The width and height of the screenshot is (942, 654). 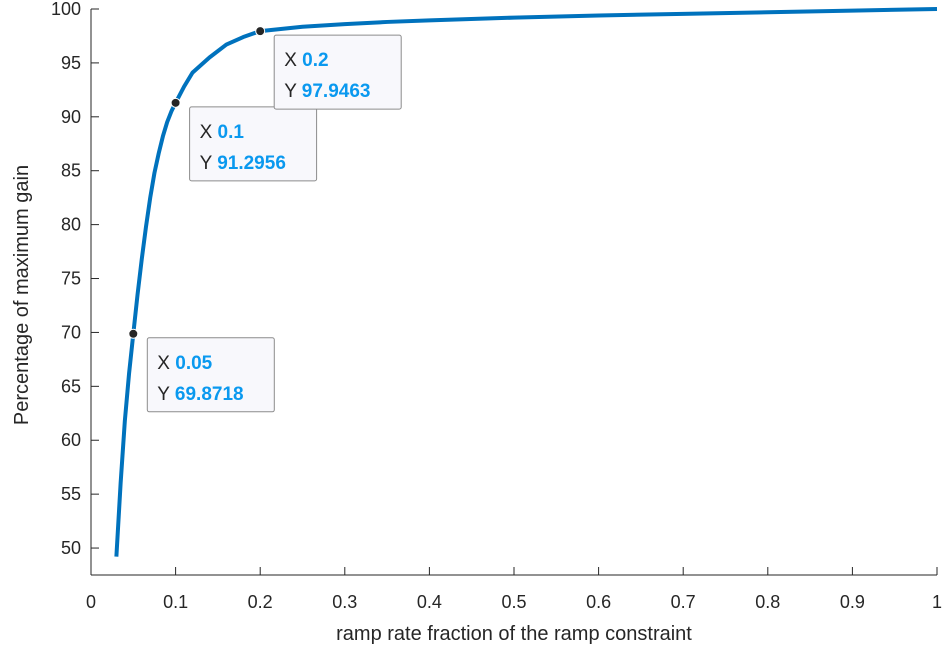 I want to click on datatip-x-row: X 0.2, so click(x=306, y=60).